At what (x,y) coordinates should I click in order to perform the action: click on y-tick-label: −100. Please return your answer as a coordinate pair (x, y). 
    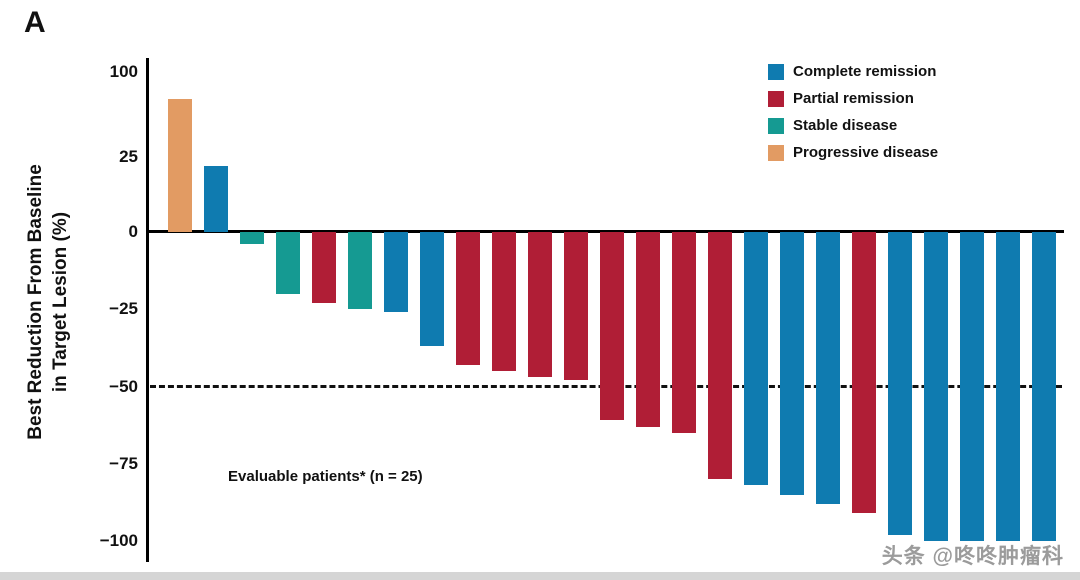
    Looking at the image, I should click on (118, 540).